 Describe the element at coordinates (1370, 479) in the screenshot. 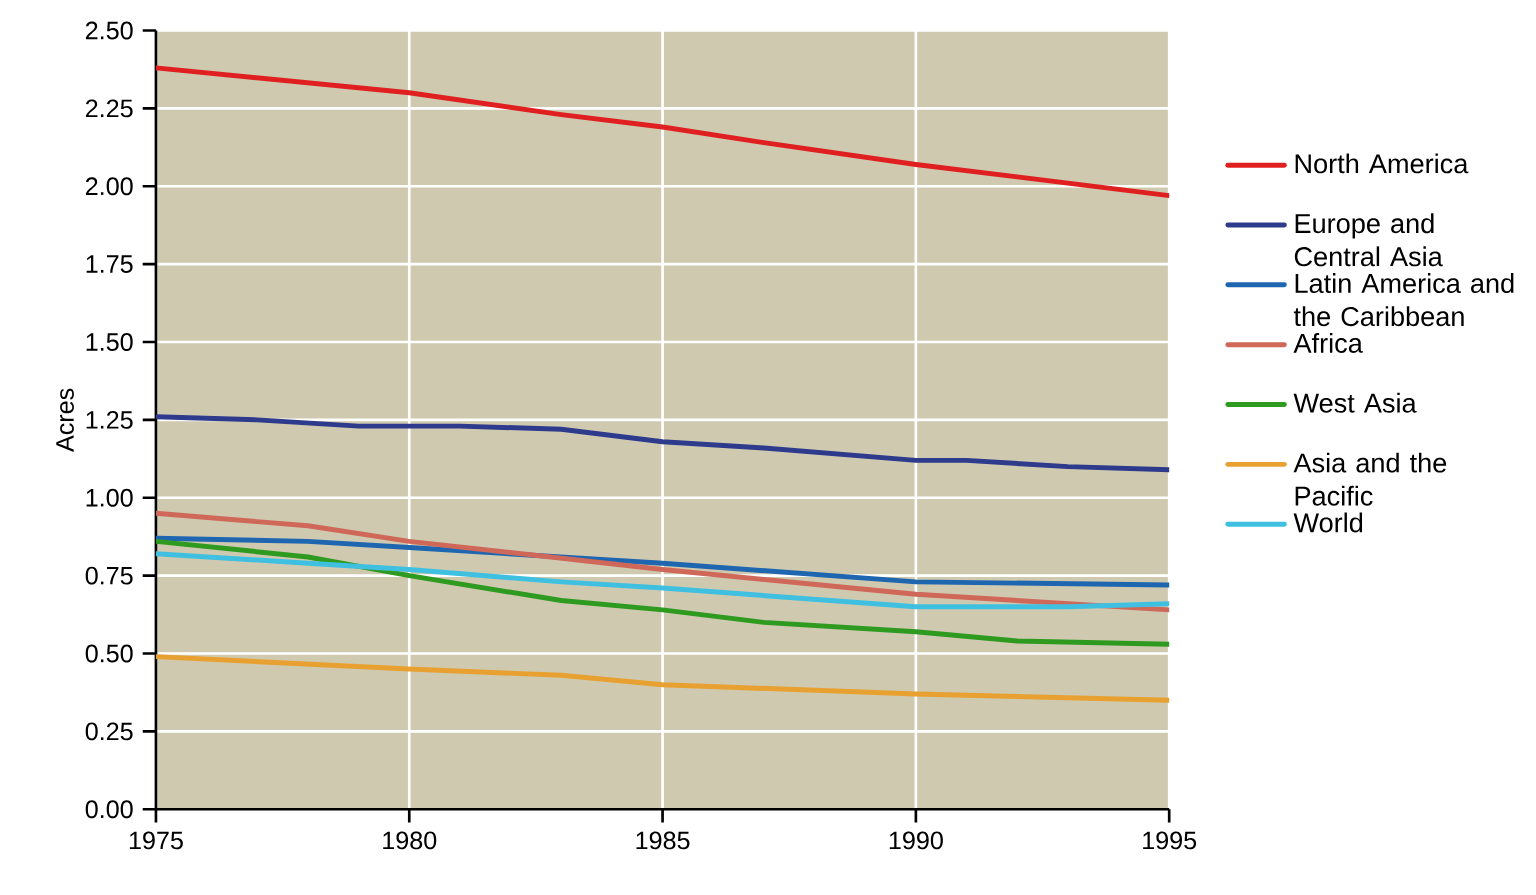

I see `legend-label: Asia and the Pacific` at that location.